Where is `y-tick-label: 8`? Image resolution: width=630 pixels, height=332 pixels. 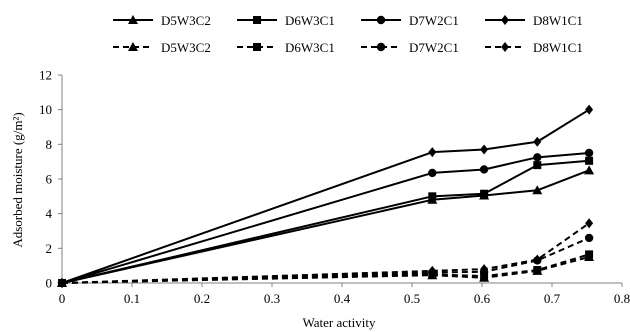 y-tick-label: 8 is located at coordinates (49, 144).